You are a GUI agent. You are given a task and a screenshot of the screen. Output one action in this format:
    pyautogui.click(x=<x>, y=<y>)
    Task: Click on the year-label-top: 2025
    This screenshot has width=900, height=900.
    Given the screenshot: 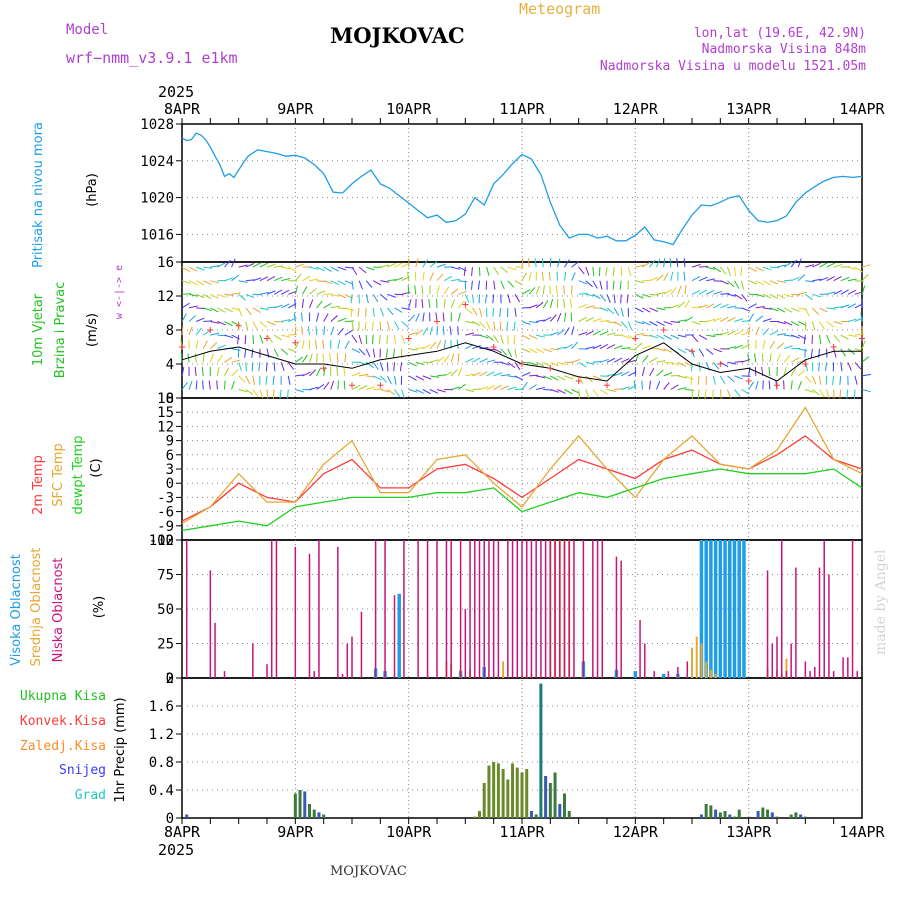 What is the action you would take?
    pyautogui.click(x=176, y=92)
    